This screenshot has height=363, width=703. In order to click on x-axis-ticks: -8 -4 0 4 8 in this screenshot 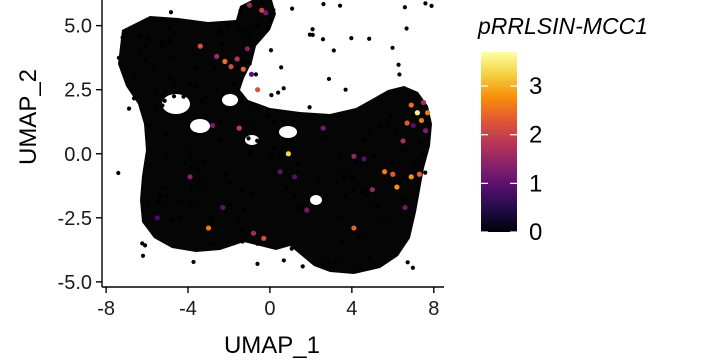, I will do `click(268, 303)`.